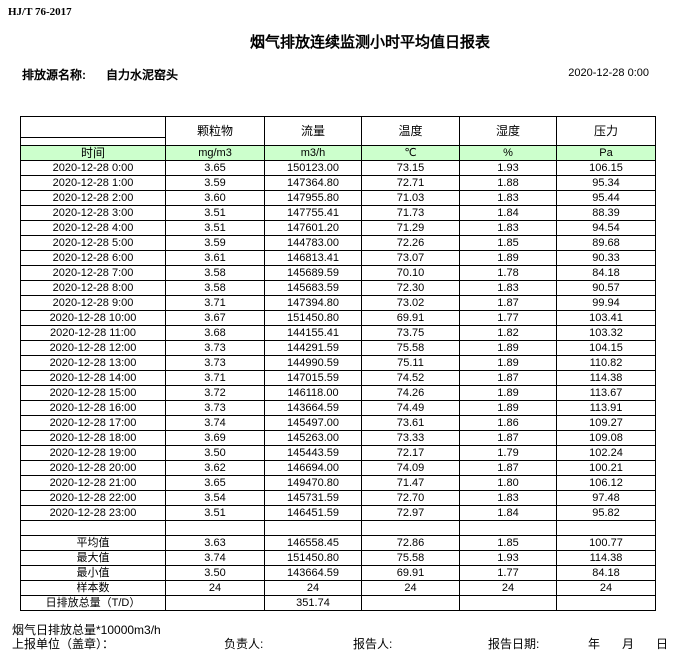  Describe the element at coordinates (93, 603) in the screenshot. I see `summary-label: 日排放总量（T/D）` at that location.